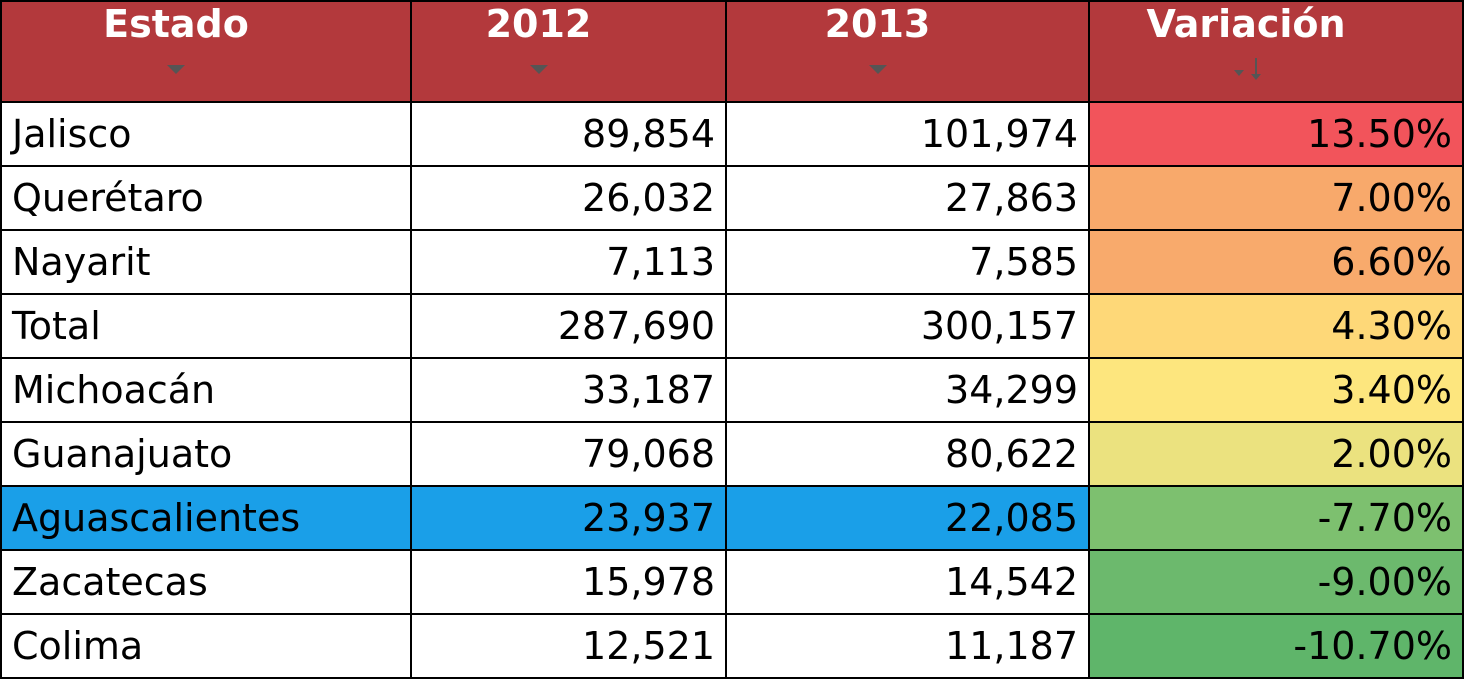  I want to click on value-cell: 12,521, so click(568, 646).